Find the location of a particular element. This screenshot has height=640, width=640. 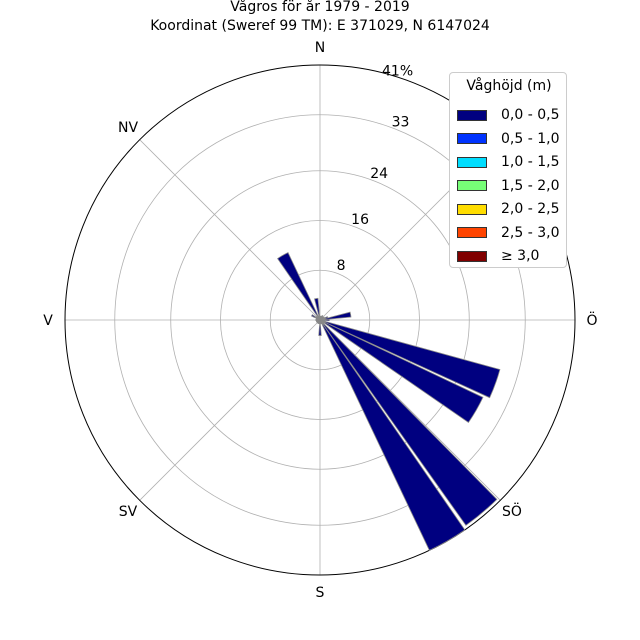

legend-item: 2,5 - 3,0 is located at coordinates (508, 232).